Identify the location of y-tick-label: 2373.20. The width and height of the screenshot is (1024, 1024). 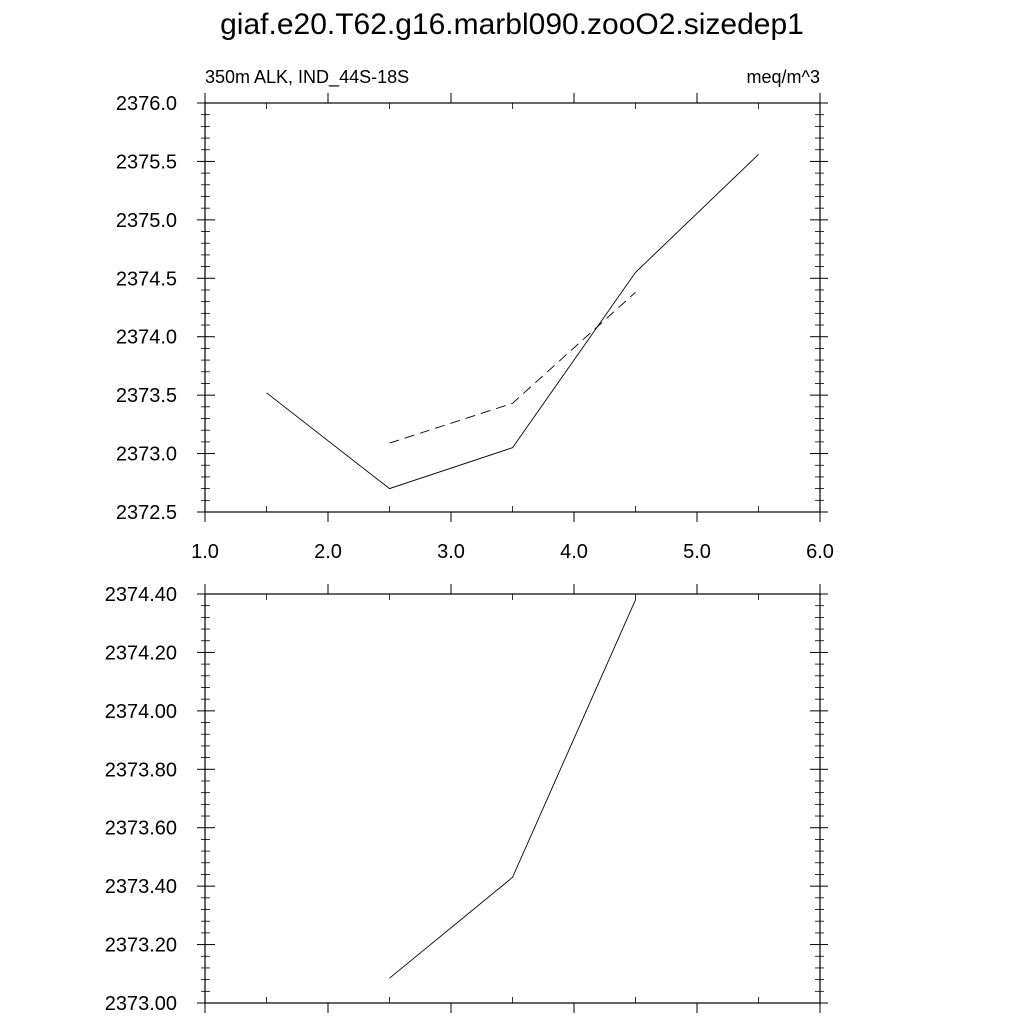
(141, 946).